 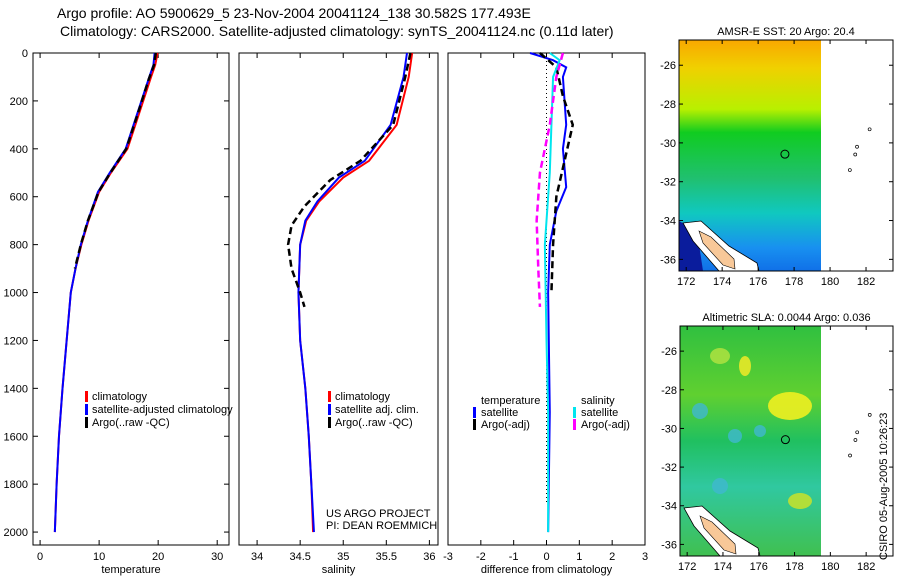 What do you see at coordinates (481, 557) in the screenshot?
I see `x-tick-label: -2` at bounding box center [481, 557].